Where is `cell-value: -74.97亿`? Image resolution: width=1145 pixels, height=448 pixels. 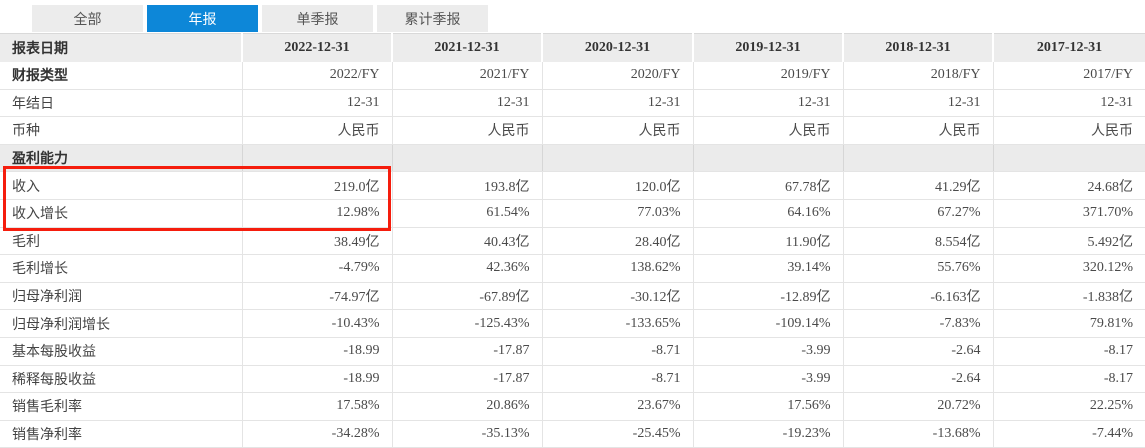 cell-value: -74.97亿 is located at coordinates (316, 296).